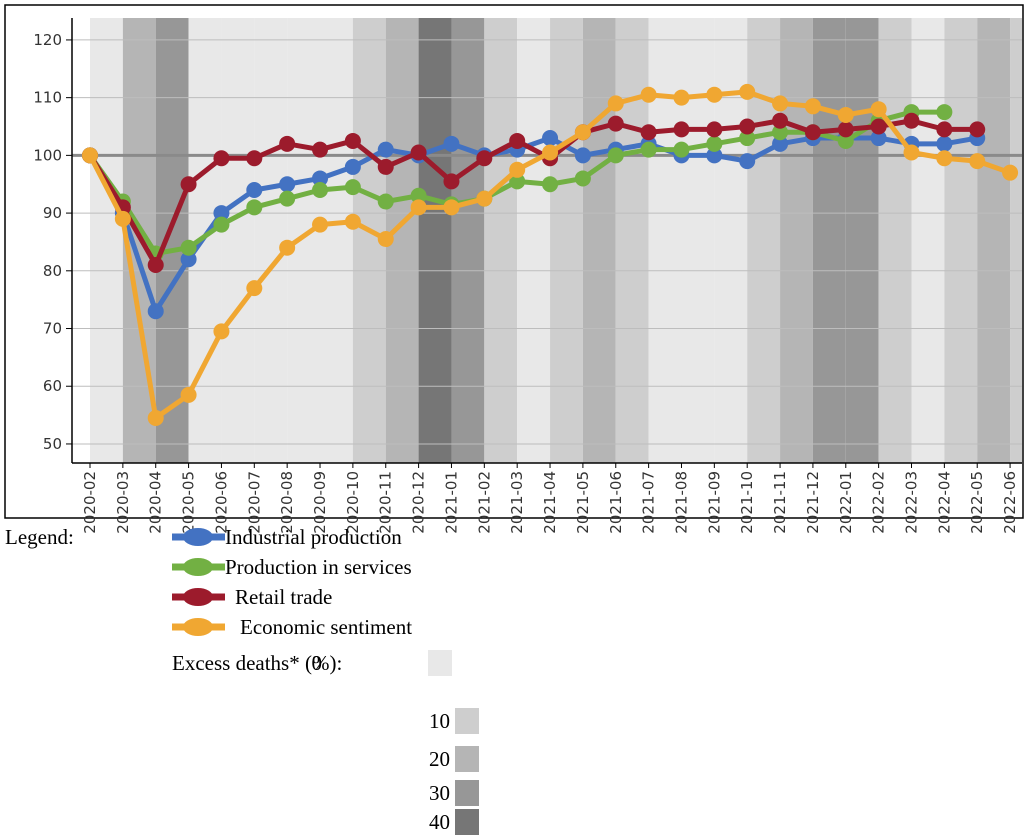 Image resolution: width=1026 pixels, height=836 pixels. I want to click on shading-level-label: 20, so click(439, 759).